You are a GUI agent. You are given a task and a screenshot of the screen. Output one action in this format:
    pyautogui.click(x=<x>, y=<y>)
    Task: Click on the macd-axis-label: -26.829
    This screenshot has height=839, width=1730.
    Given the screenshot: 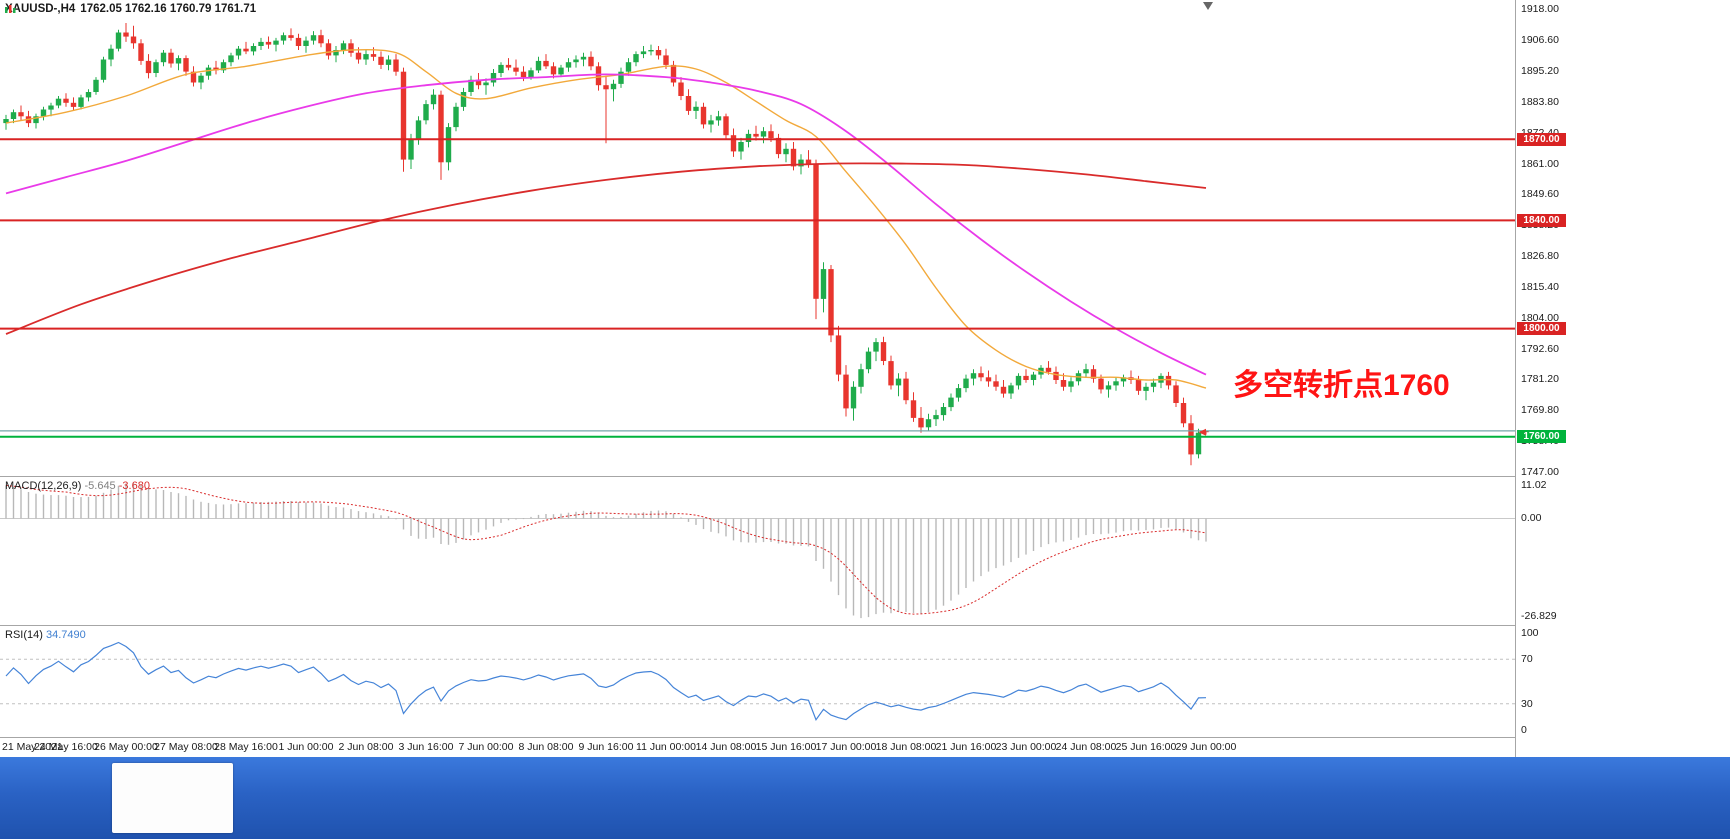 What is the action you would take?
    pyautogui.click(x=1539, y=616)
    